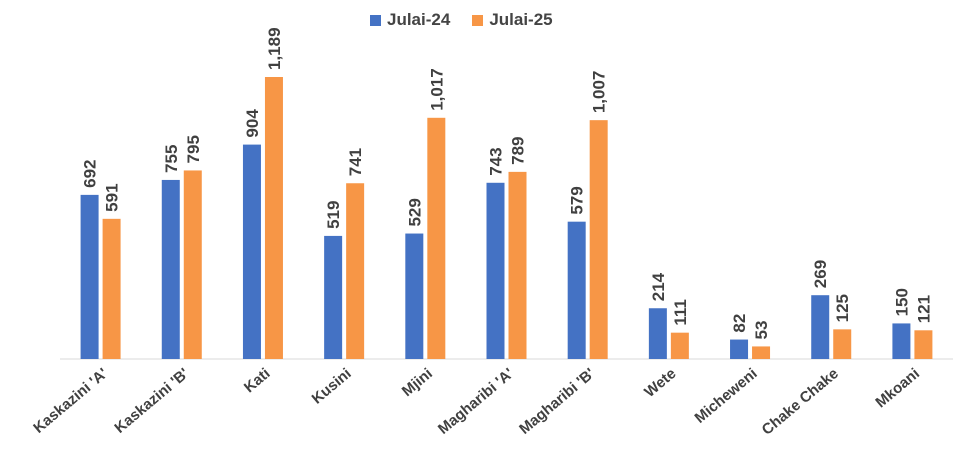 The image size is (953, 476). Describe the element at coordinates (193, 149) in the screenshot. I see `data-label-2-2: 795` at that location.